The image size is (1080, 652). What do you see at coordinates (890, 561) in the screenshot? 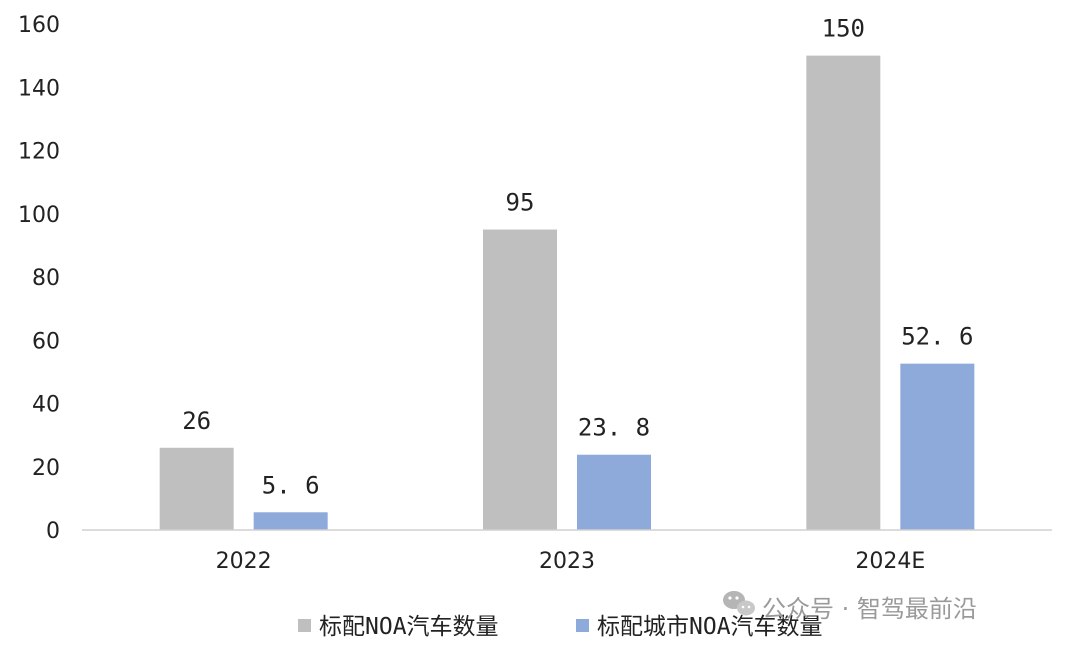
I see `x-category-label: 2024E` at bounding box center [890, 561].